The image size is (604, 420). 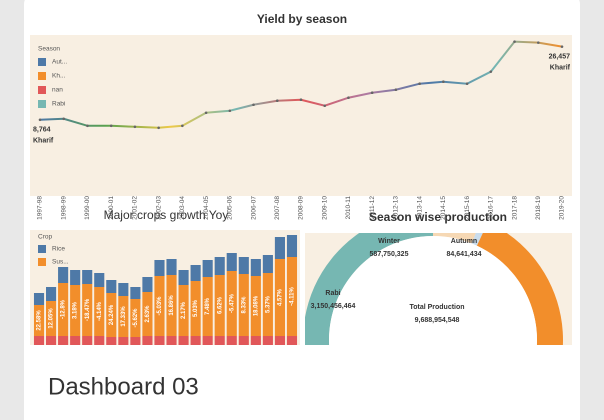 What do you see at coordinates (40, 208) in the screenshot?
I see `x-tick-label: 1997-98` at bounding box center [40, 208].